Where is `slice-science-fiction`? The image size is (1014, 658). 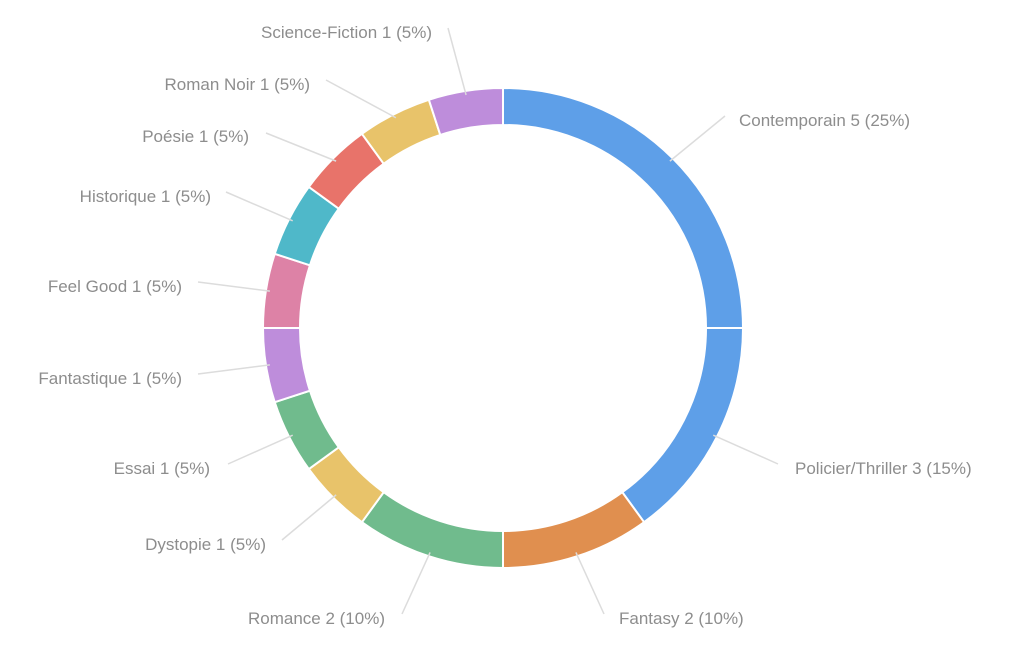
slice-science-fiction is located at coordinates (465, 111).